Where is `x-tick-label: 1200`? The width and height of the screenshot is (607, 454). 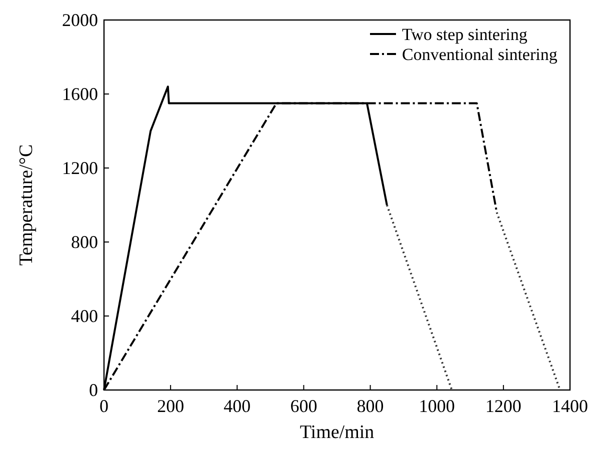
x-tick-label: 1200 is located at coordinates (503, 406).